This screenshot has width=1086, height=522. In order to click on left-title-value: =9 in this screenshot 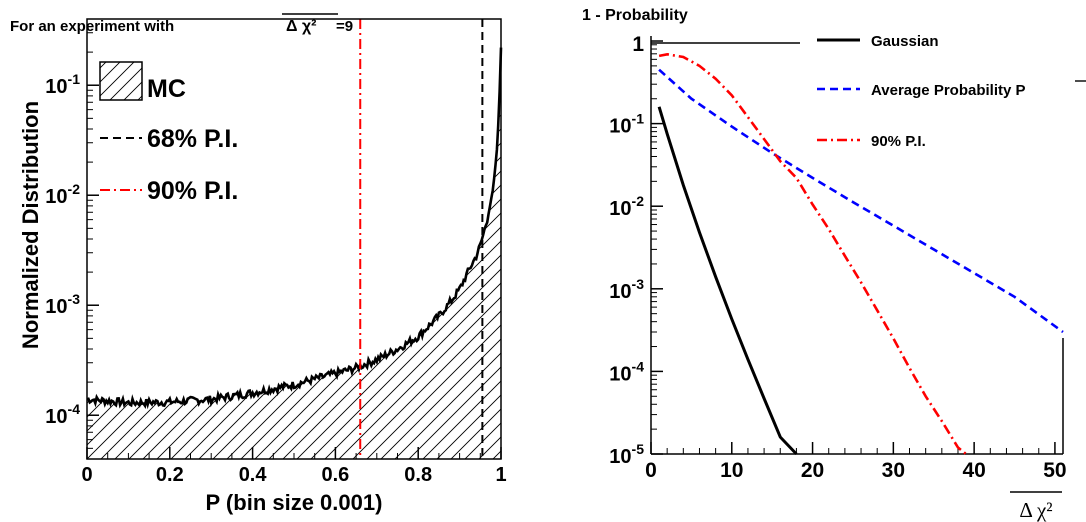, I will do `click(344, 26)`.